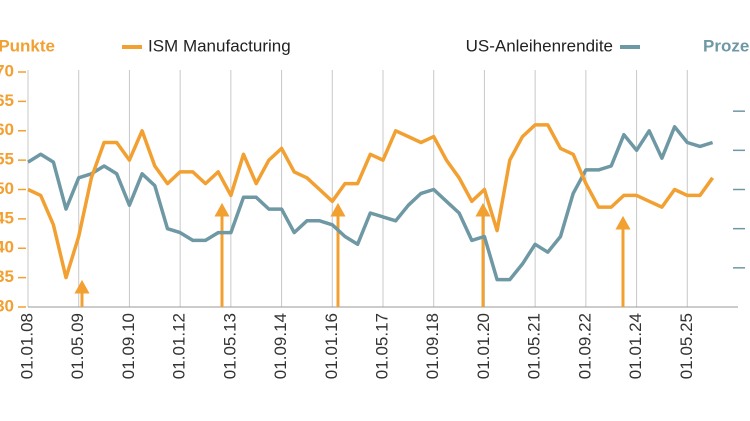 The height and width of the screenshot is (421, 750). What do you see at coordinates (7, 247) in the screenshot?
I see `y-tick-label: 40` at bounding box center [7, 247].